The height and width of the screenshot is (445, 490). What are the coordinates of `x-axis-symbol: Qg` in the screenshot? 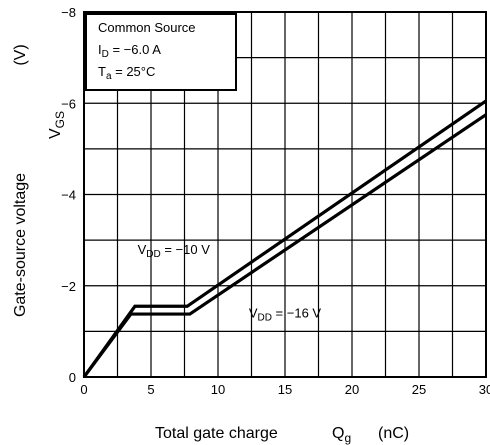 It's located at (341, 435).